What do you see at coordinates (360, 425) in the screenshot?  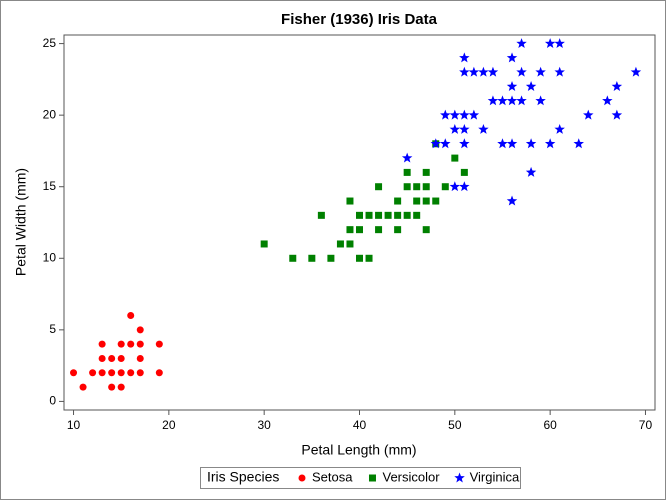 I see `x-tick-label: 40` at bounding box center [360, 425].